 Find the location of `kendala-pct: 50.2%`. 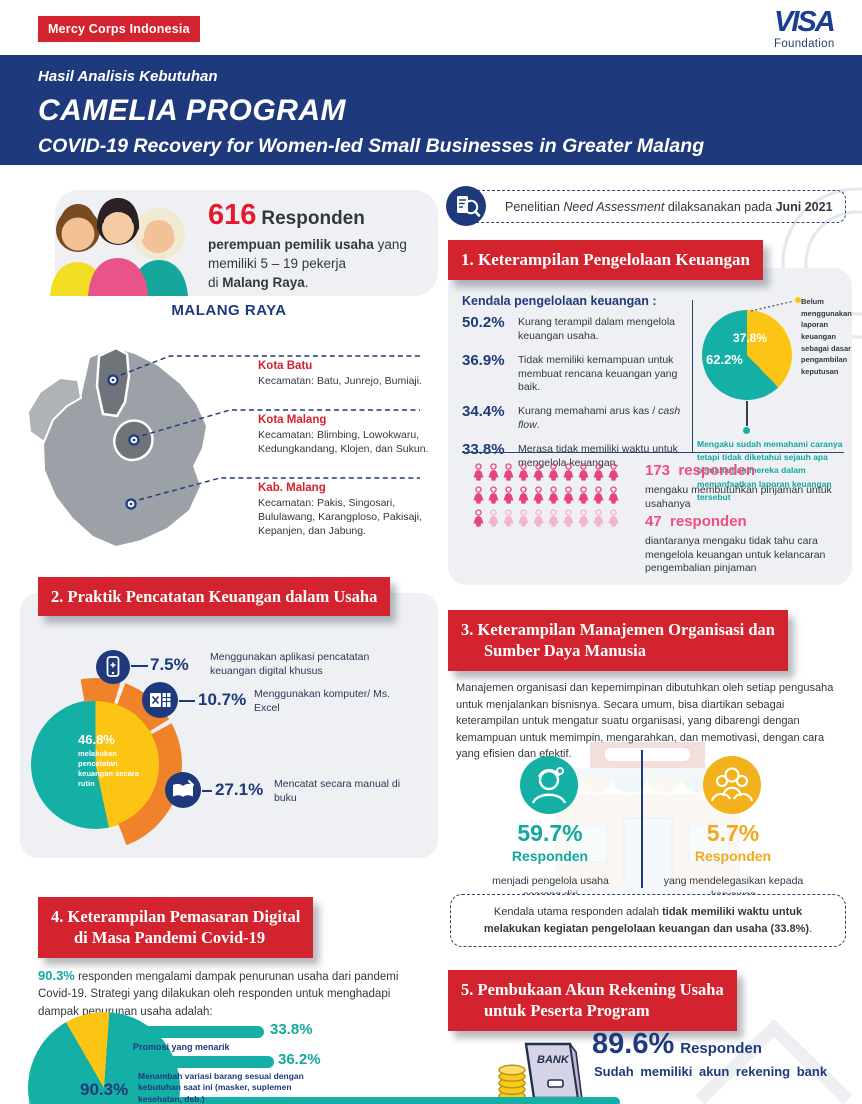

kendala-pct: 50.2% is located at coordinates (483, 322).